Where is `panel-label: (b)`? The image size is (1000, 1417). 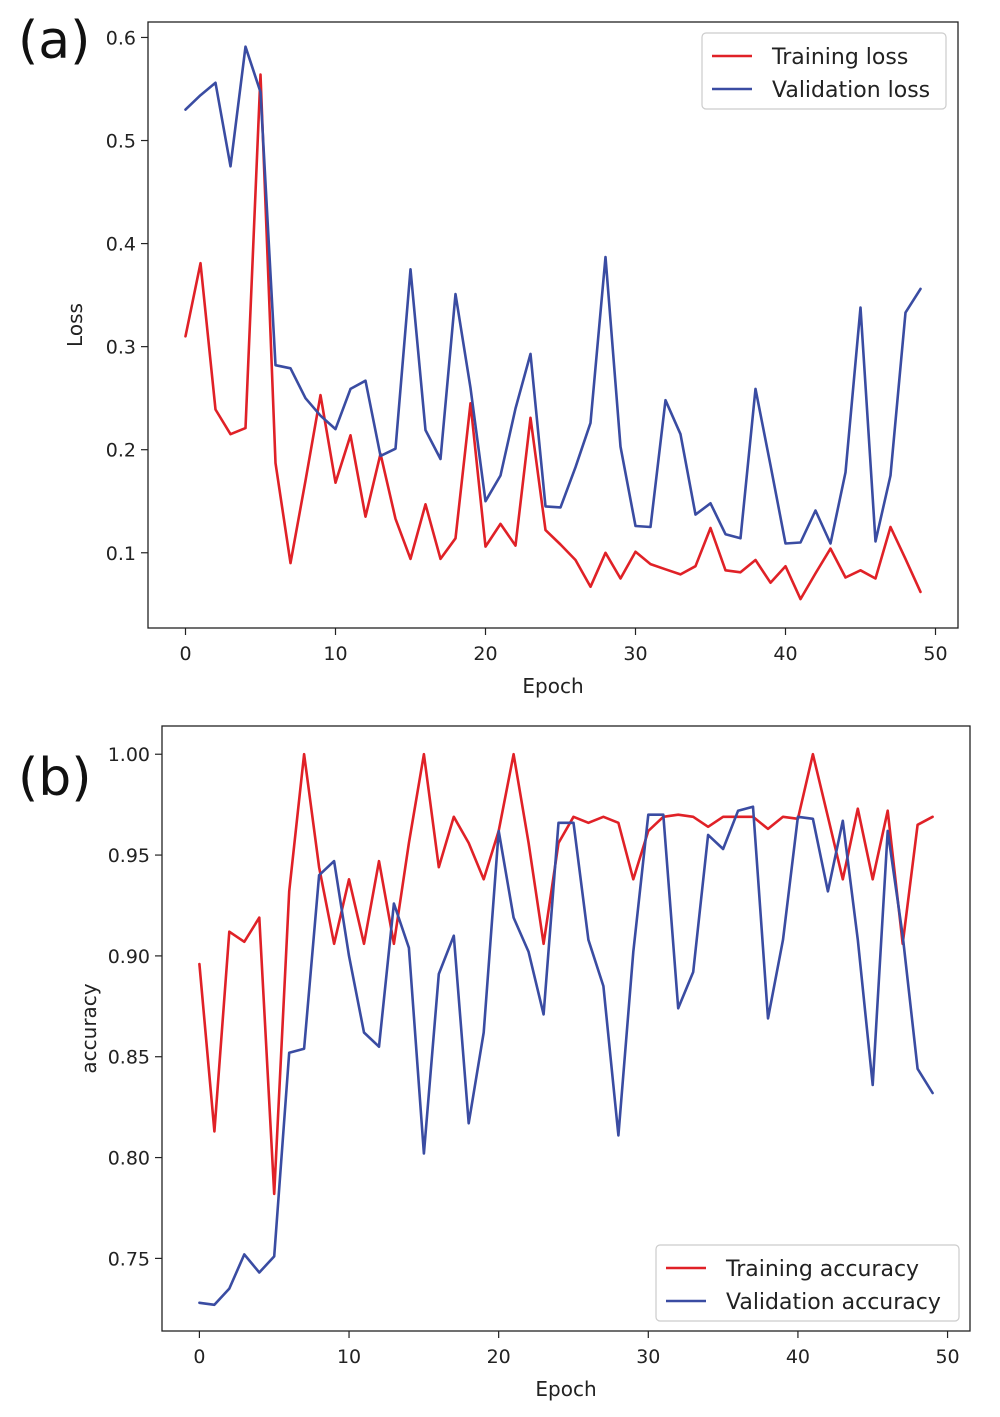 panel-label: (b) is located at coordinates (55, 778).